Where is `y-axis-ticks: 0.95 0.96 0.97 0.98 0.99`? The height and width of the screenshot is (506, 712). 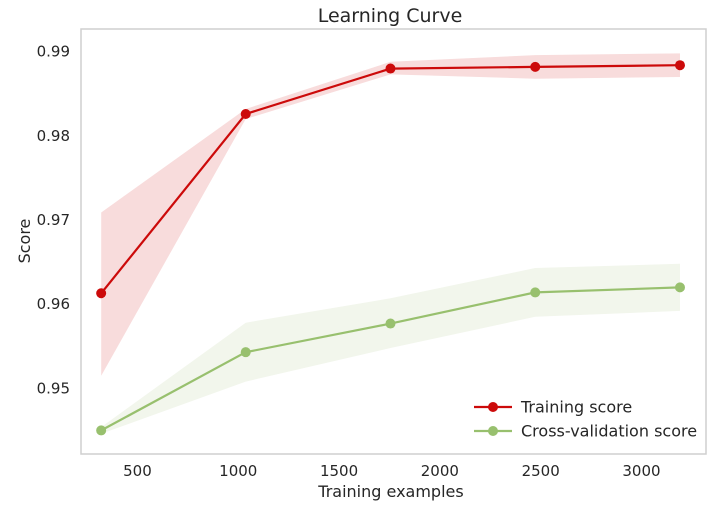
y-axis-ticks: 0.95 0.96 0.97 0.98 0.99 is located at coordinates (53, 220).